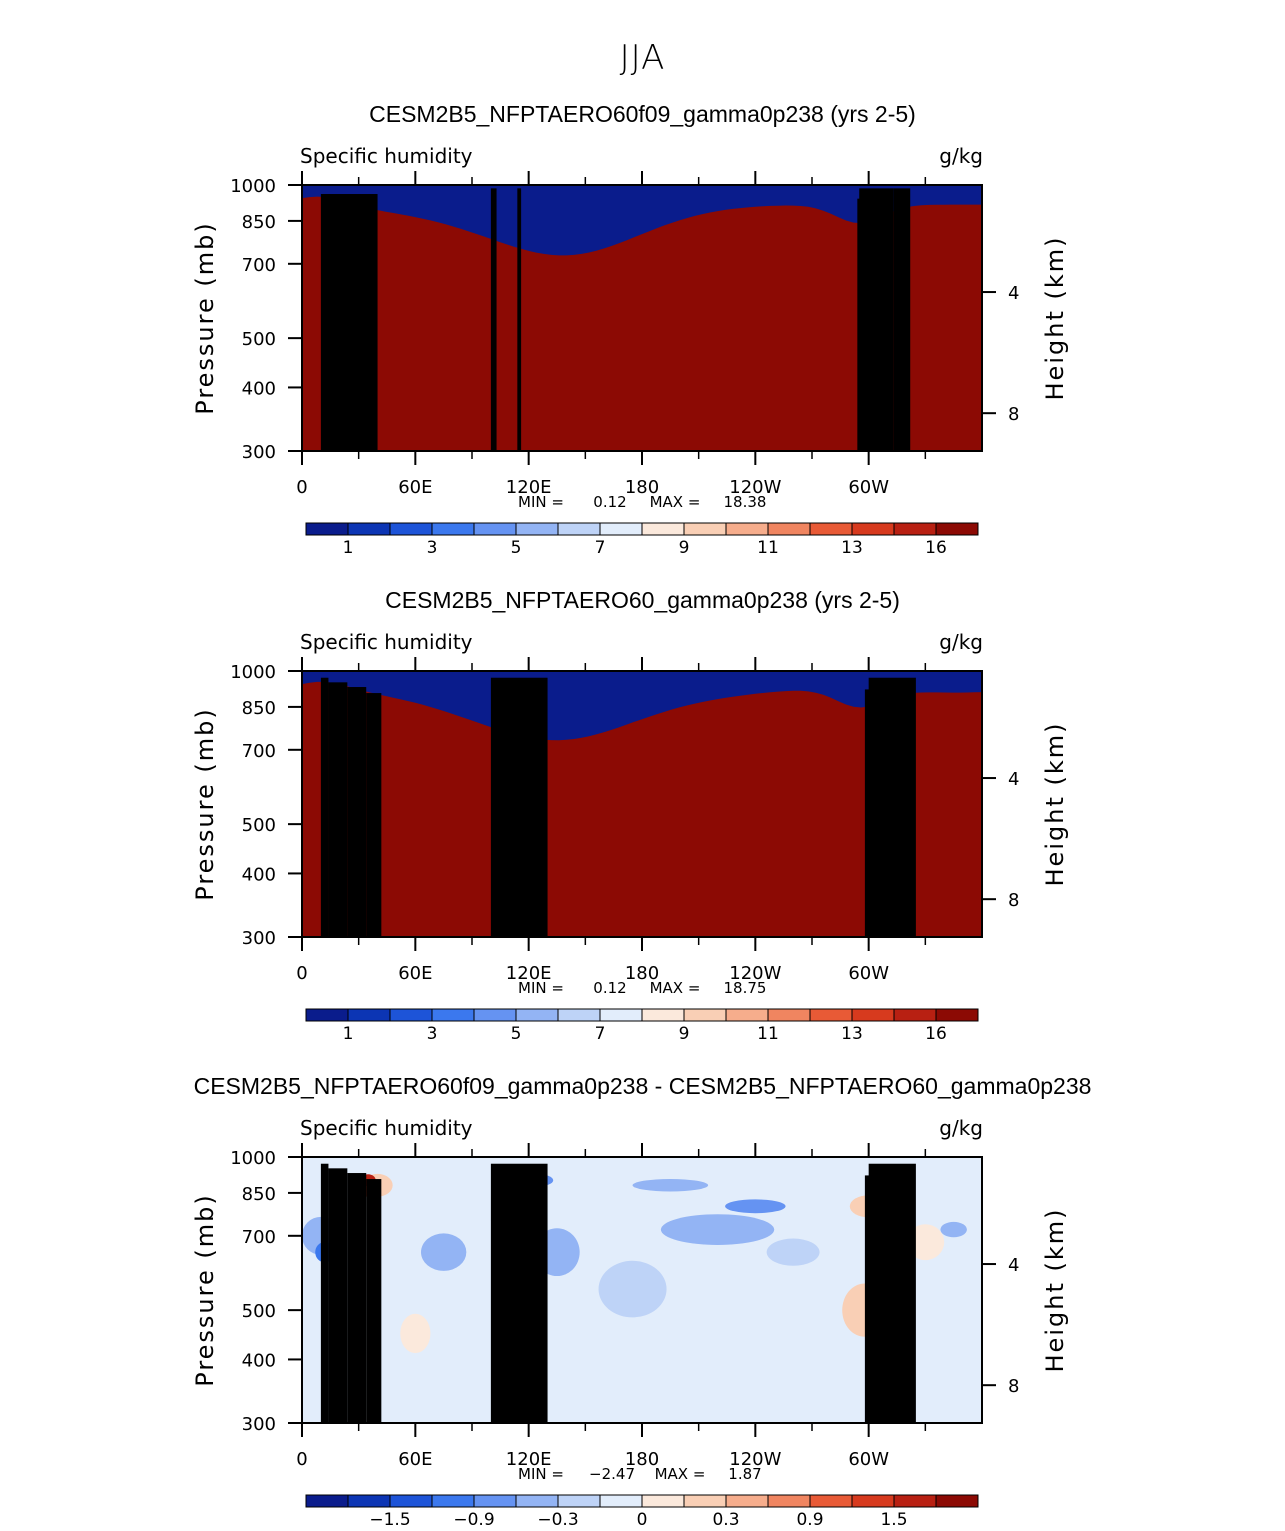 This screenshot has width=1285, height=1531. What do you see at coordinates (642, 58) in the screenshot?
I see `figure-title: JJA` at bounding box center [642, 58].